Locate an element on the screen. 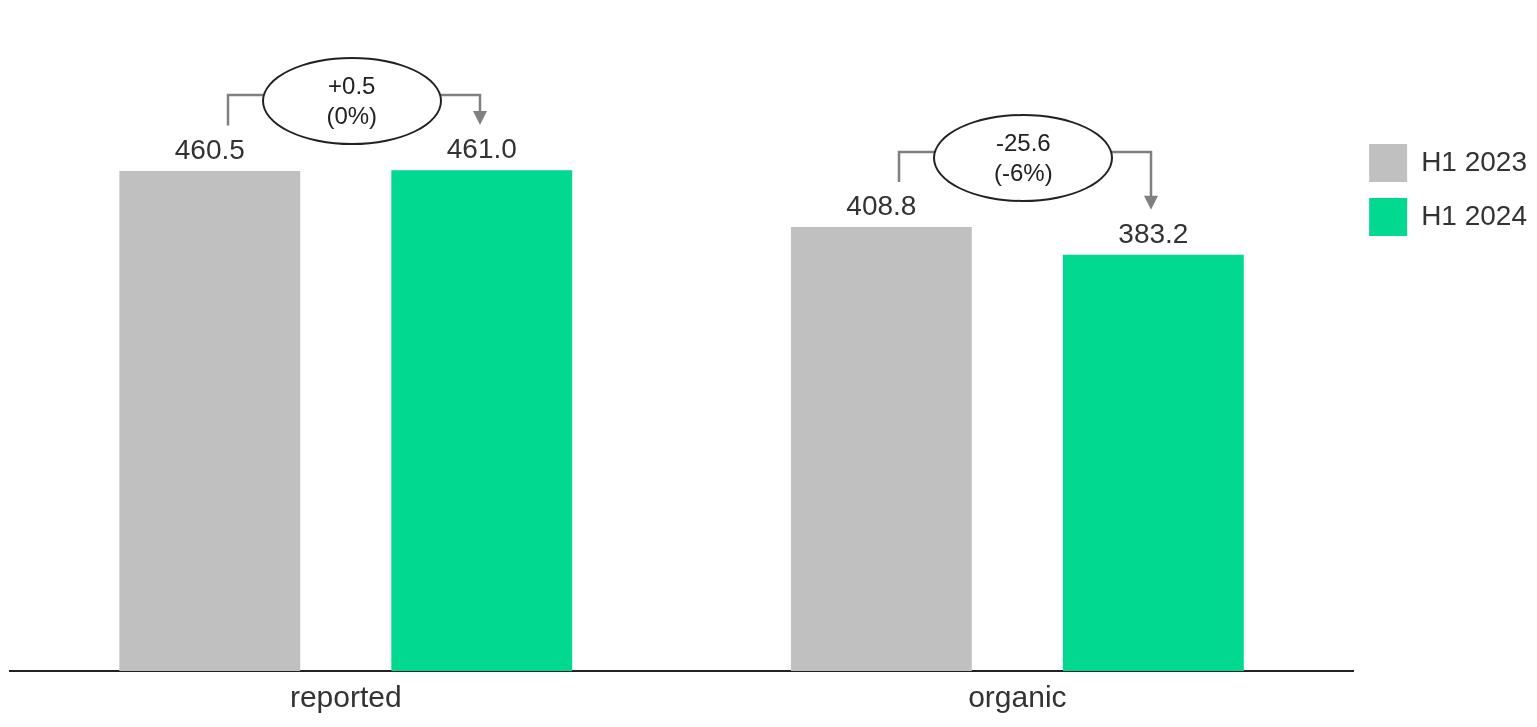  legend-label: H1 2024 is located at coordinates (1474, 215).